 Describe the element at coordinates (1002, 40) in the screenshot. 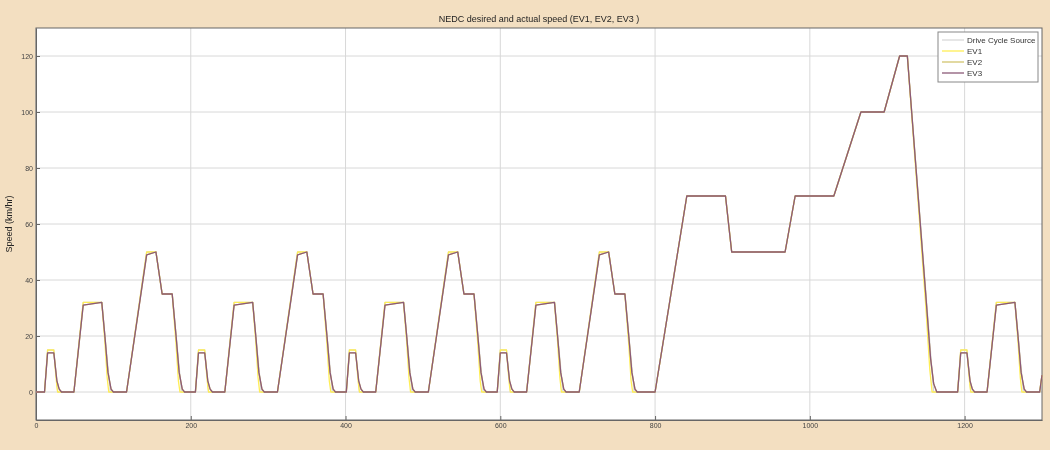

I see `legend-label: Drive Cycle Source` at that location.